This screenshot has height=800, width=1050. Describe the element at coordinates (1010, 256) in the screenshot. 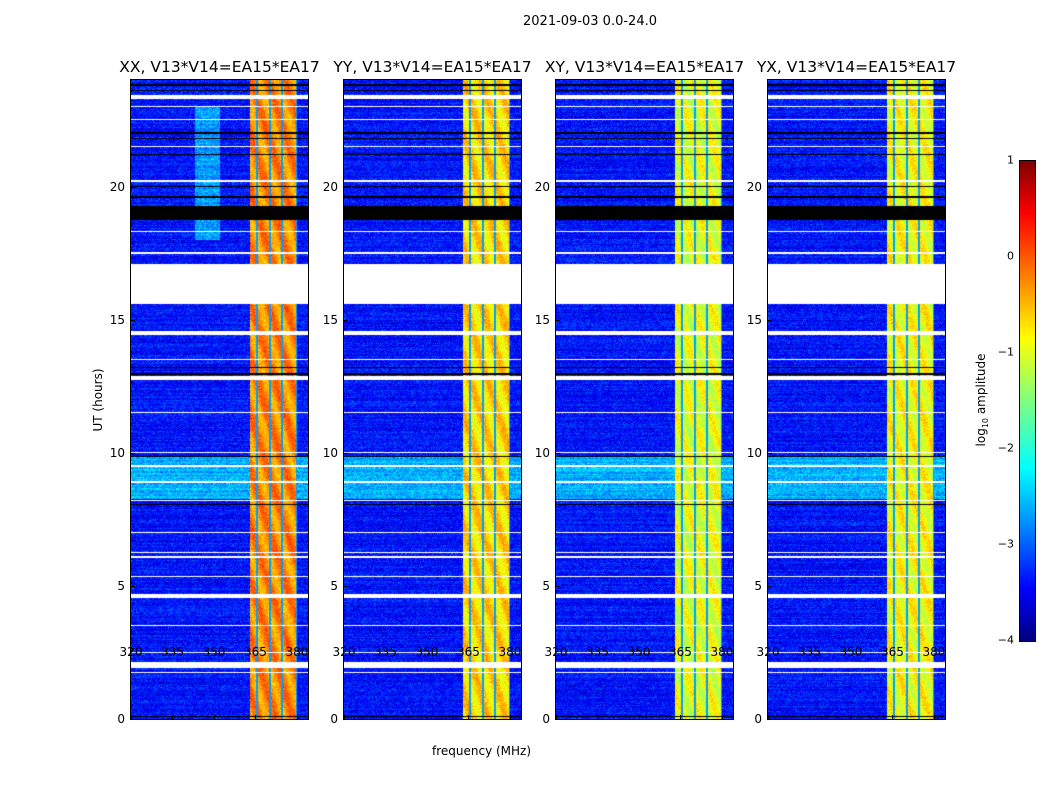

I see `colorbar-tick-label: 0` at that location.